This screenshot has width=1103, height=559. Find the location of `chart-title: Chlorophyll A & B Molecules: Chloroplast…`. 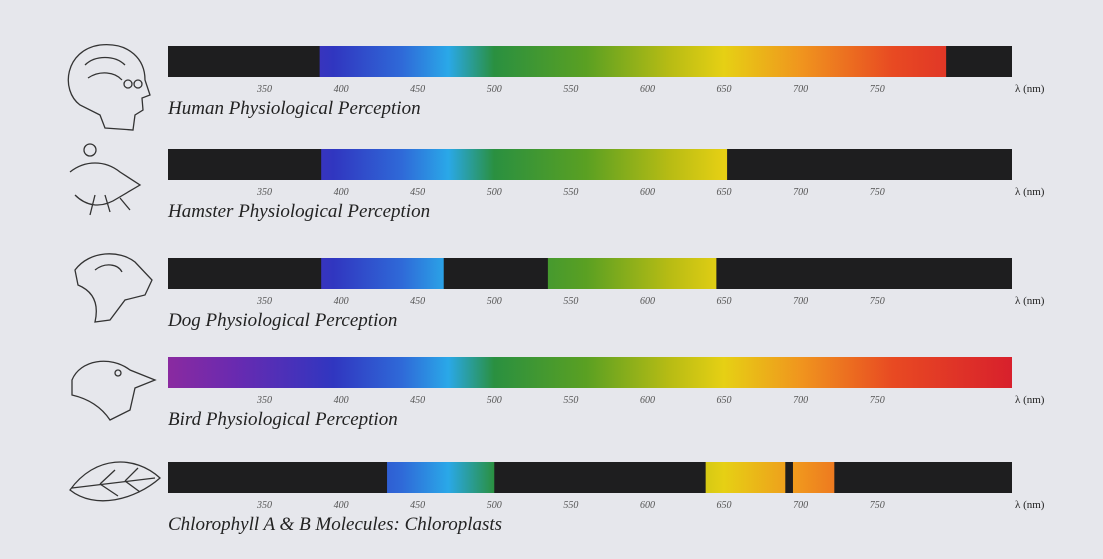

chart-title: Chlorophyll A & B Molecules: Chloroplast… is located at coordinates (335, 524).